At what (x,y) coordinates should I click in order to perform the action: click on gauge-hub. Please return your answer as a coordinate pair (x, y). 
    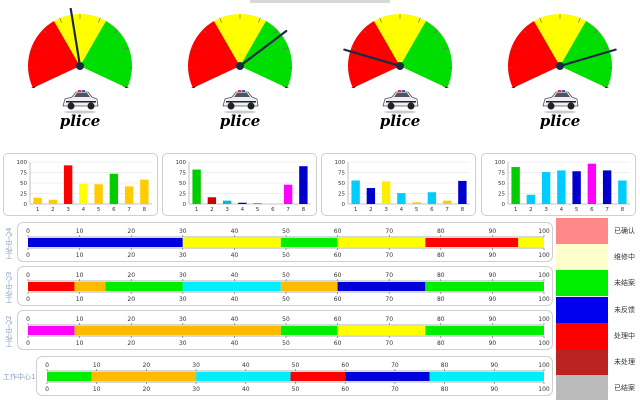
    Looking at the image, I should click on (560, 66).